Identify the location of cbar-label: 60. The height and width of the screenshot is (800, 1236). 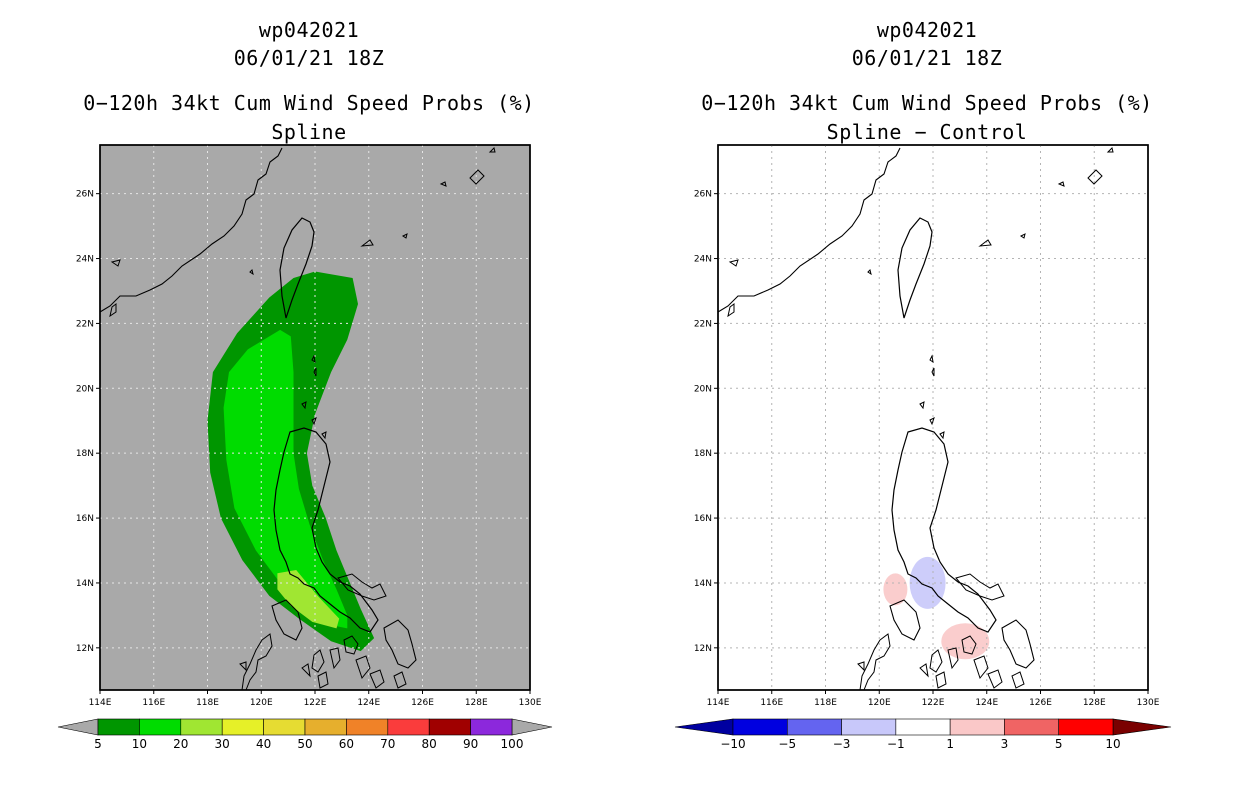
(346, 744).